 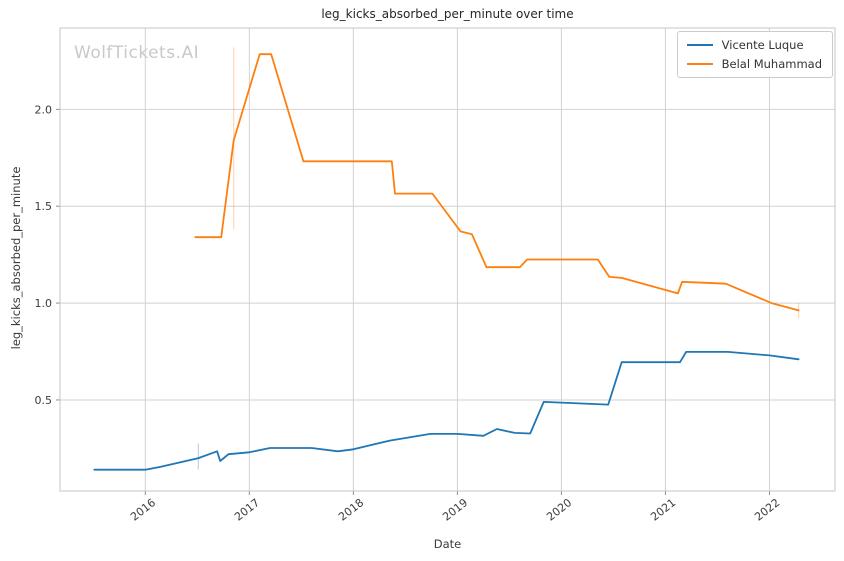 I want to click on y-axis-label: leg_kicks_absorbed_per_minute, so click(x=16, y=258).